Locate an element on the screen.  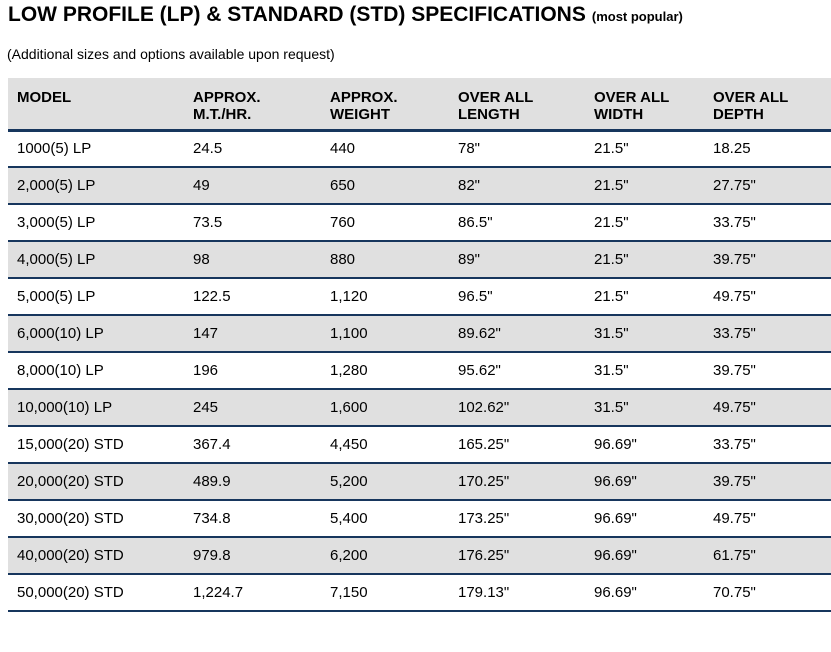
column-header-depth: OVER ALL DEPTH is located at coordinates (767, 105).